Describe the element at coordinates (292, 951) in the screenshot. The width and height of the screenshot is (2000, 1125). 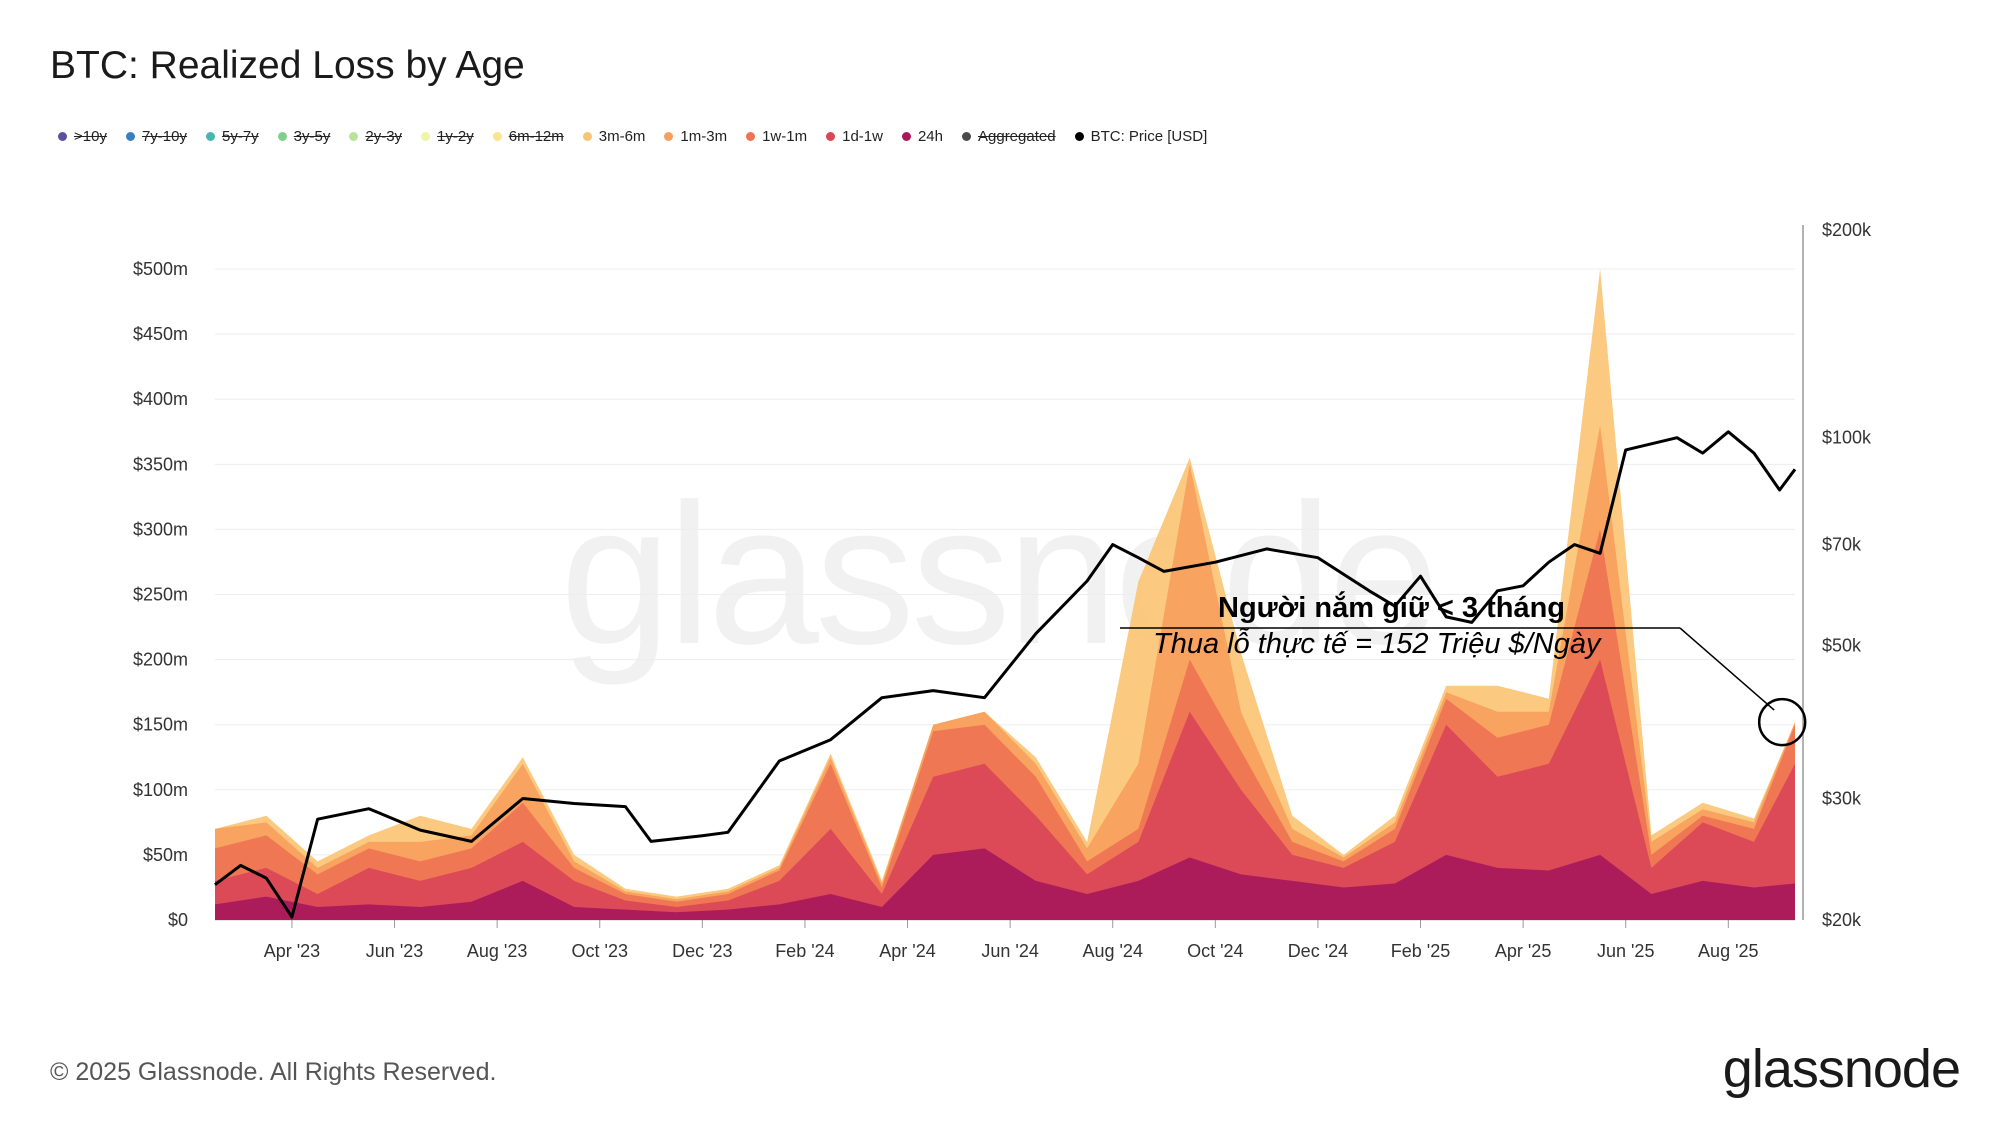
I see `x-tick-label: Apr '23` at that location.